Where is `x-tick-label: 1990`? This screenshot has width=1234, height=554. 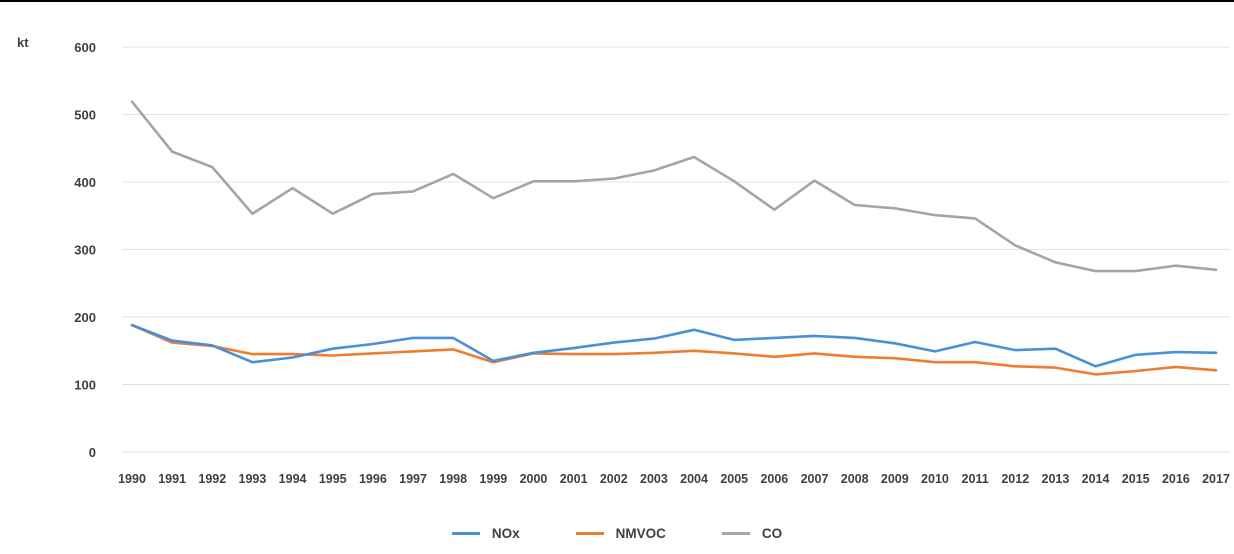 x-tick-label: 1990 is located at coordinates (132, 479).